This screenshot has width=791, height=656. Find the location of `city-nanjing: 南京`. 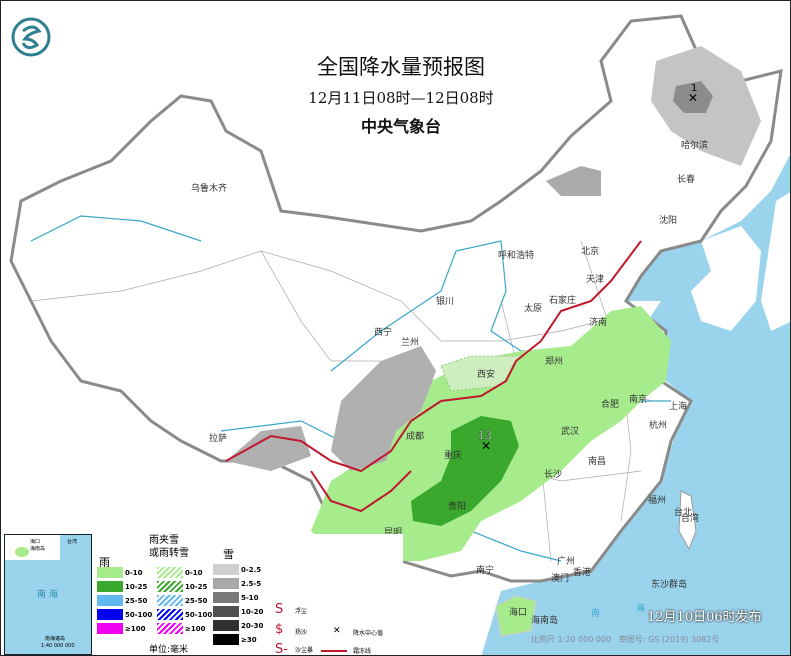

city-nanjing: 南京 is located at coordinates (638, 399).